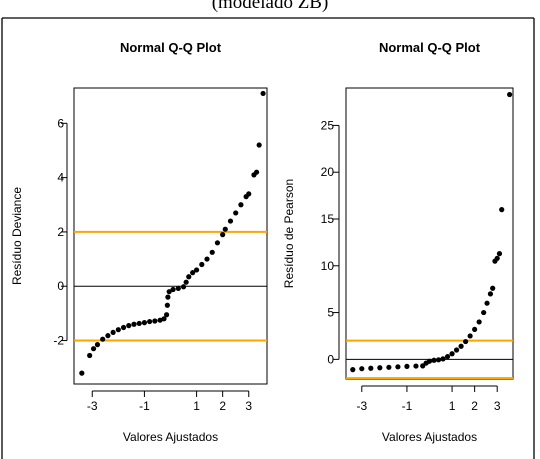 This screenshot has height=459, width=540. Describe the element at coordinates (60, 123) in the screenshot. I see `y-tick-label: 6` at that location.